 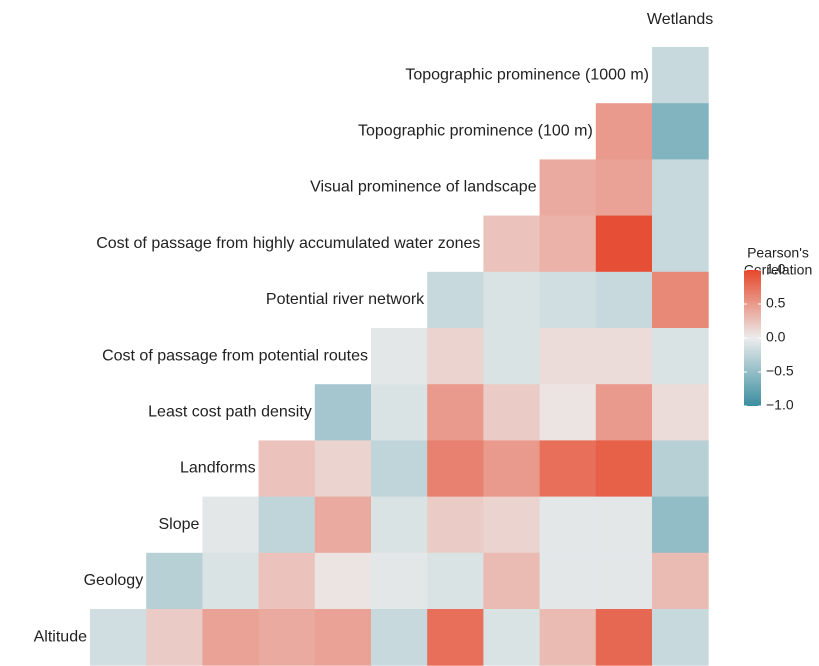 I want to click on colorbar, so click(x=752, y=338).